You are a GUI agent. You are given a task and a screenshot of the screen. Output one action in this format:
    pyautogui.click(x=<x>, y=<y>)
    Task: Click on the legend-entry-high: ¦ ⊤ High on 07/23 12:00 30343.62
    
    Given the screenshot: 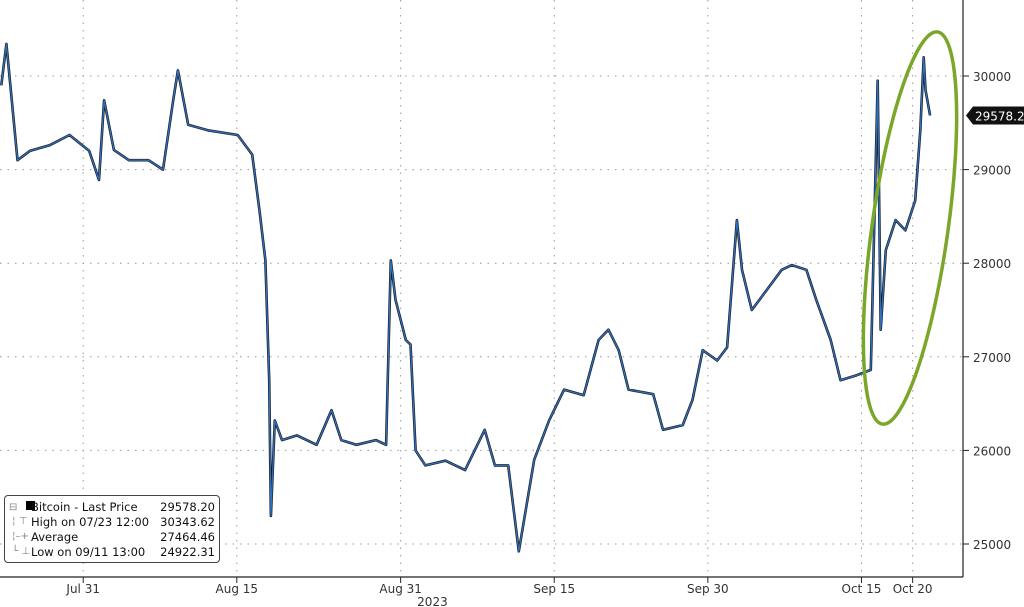 What is the action you would take?
    pyautogui.click(x=112, y=521)
    